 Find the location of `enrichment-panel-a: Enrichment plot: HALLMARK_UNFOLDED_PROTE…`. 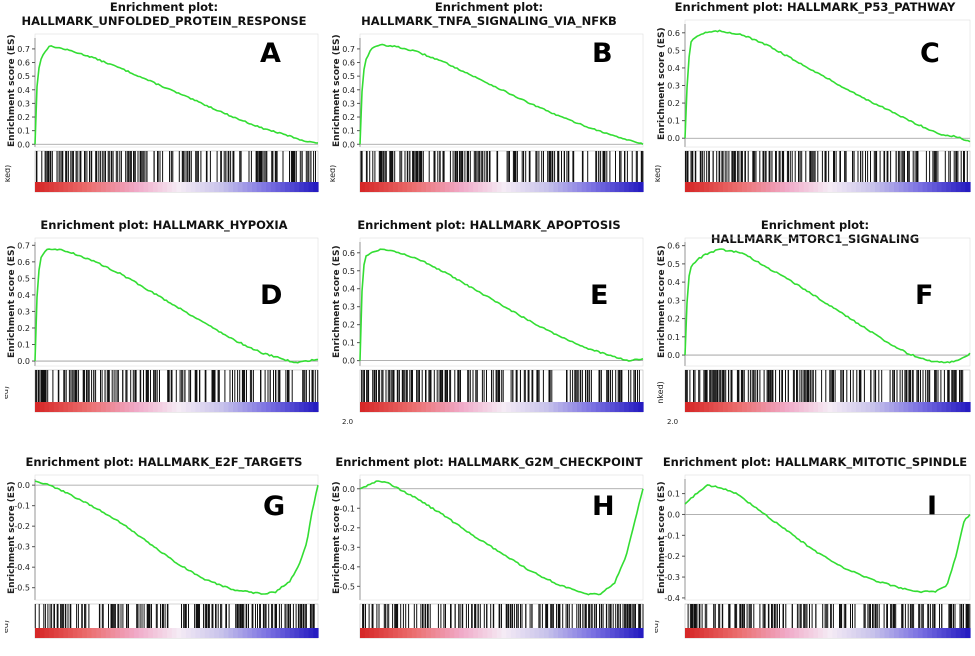

enrichment-panel-a: Enrichment plot: HALLMARK_UNFOLDED_PROTE… is located at coordinates (164, 105).